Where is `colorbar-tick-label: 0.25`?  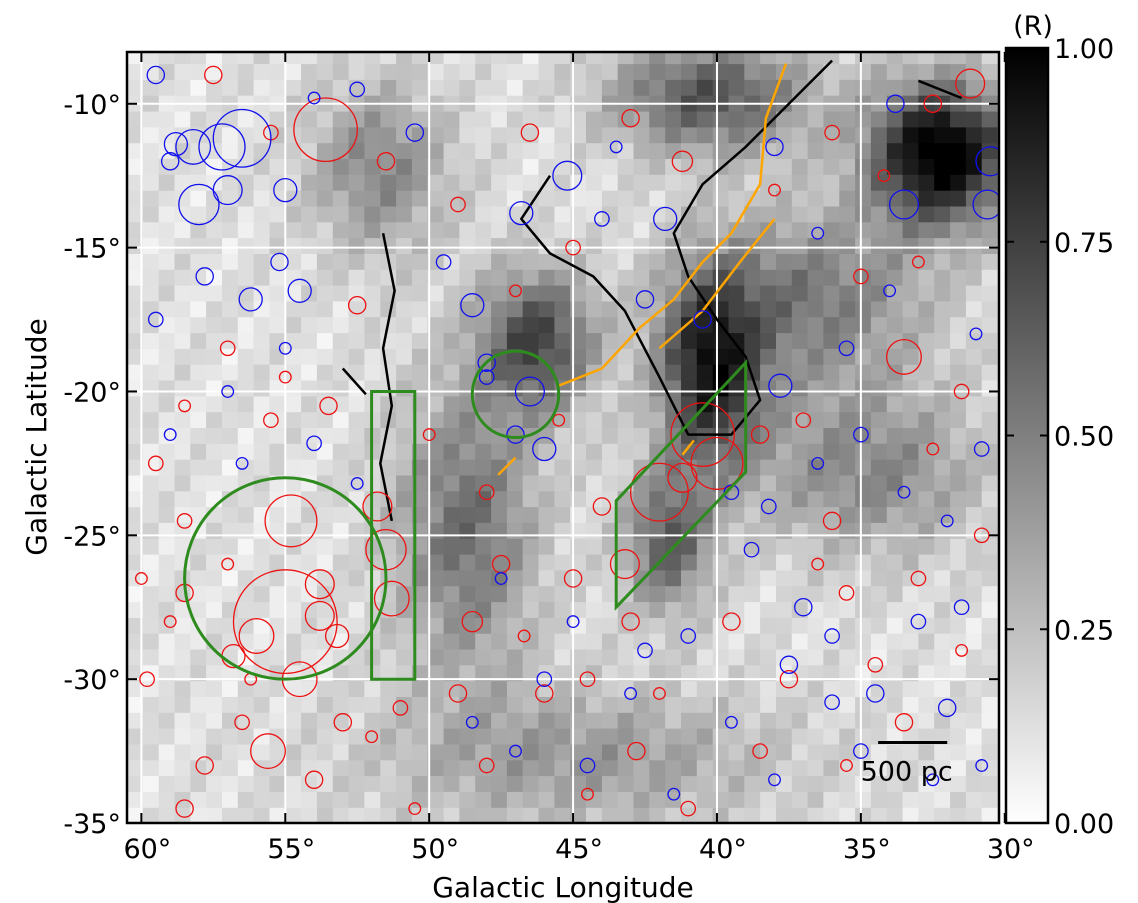 colorbar-tick-label: 0.25 is located at coordinates (1084, 630).